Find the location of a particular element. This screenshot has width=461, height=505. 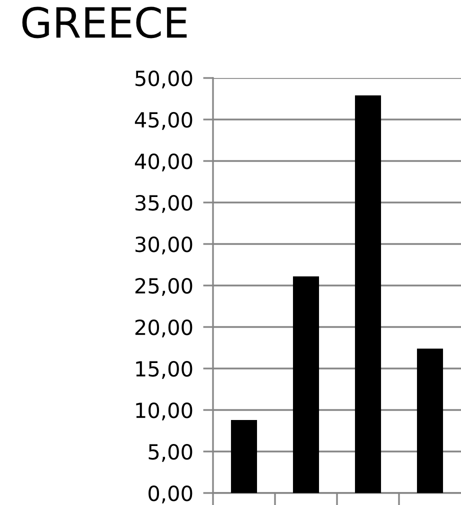

y-tick-label: 40,00 is located at coordinates (163, 162).